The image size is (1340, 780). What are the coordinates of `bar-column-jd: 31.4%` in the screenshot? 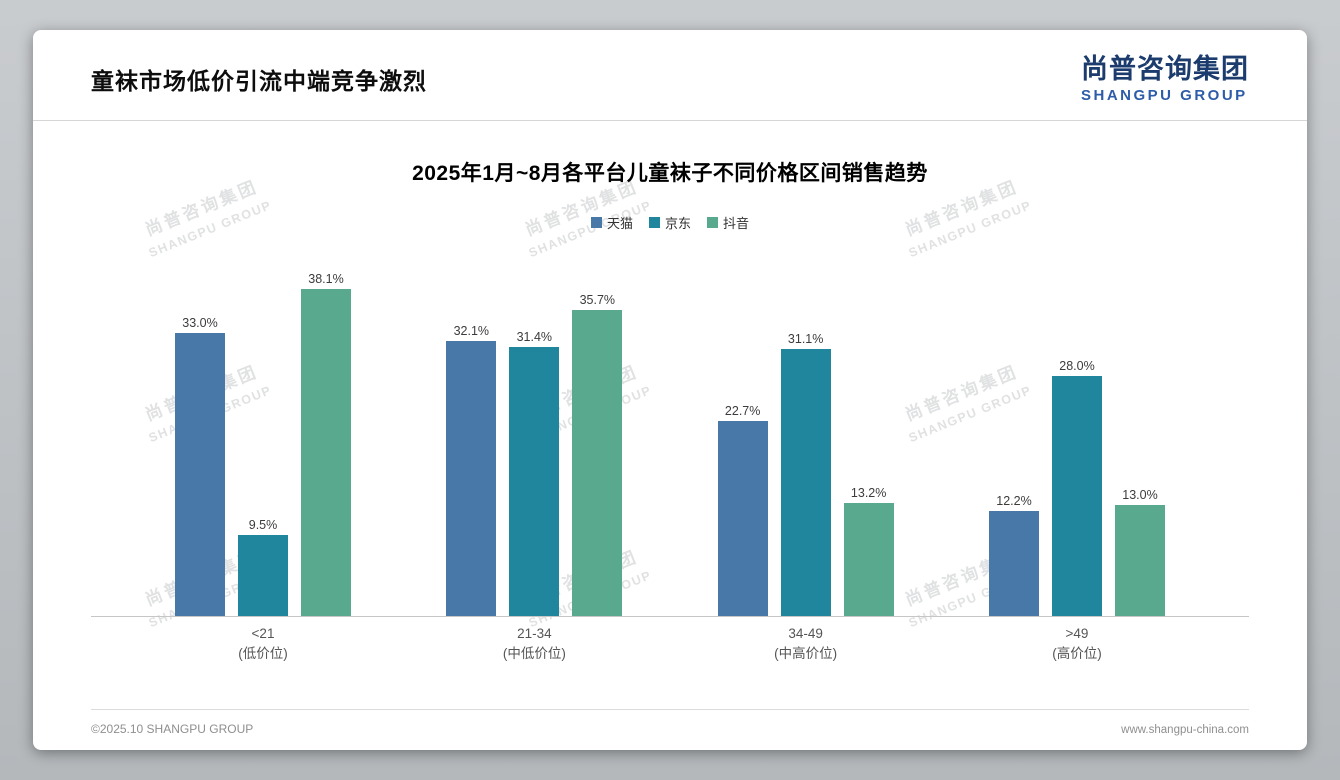 It's located at (534, 473).